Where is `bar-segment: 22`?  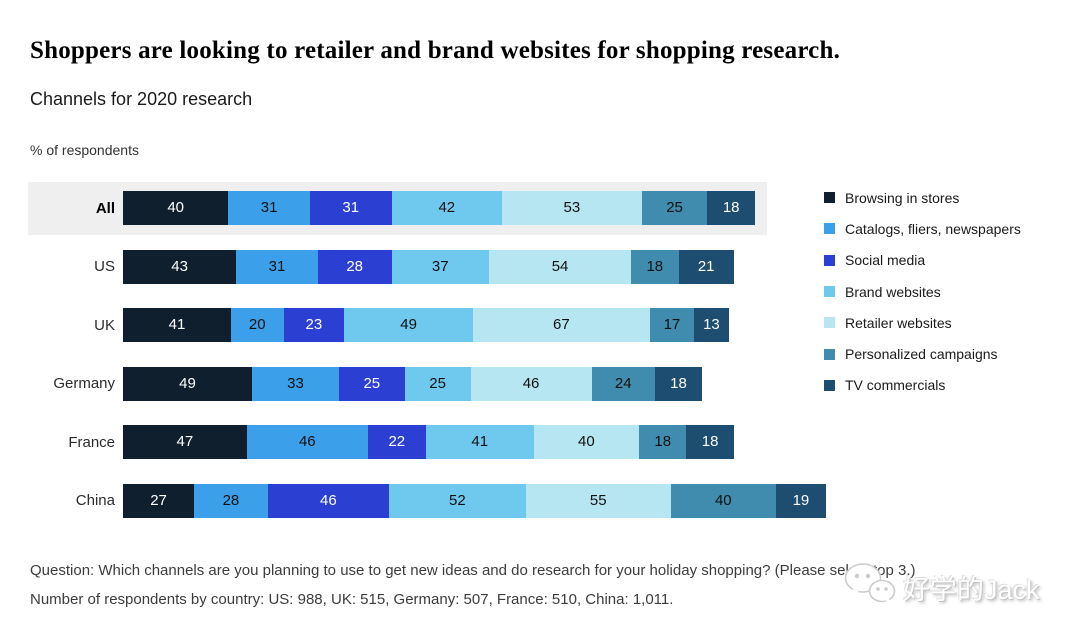 bar-segment: 22 is located at coordinates (396, 442).